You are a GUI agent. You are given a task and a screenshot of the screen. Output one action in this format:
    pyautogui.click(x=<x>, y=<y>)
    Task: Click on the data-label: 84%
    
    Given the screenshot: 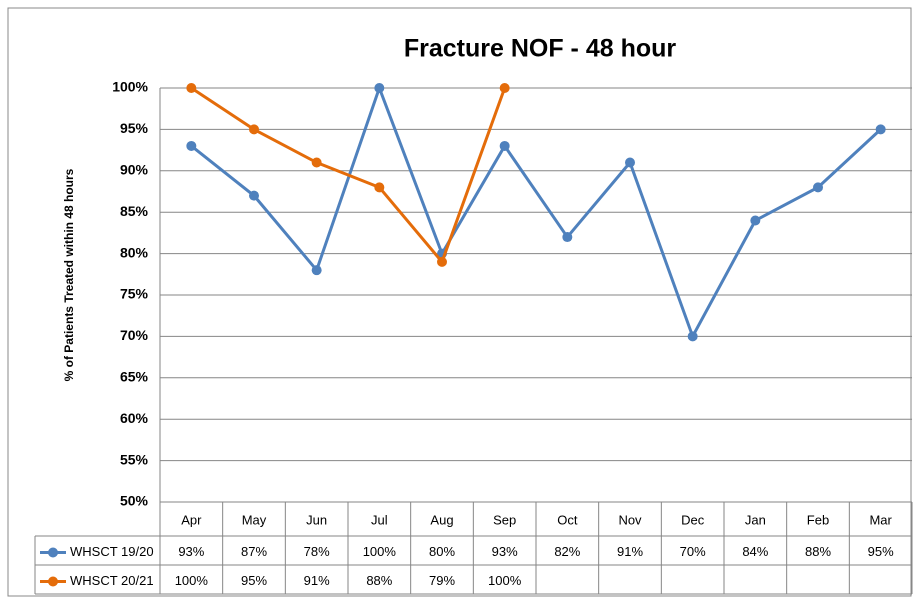 What is the action you would take?
    pyautogui.click(x=755, y=551)
    